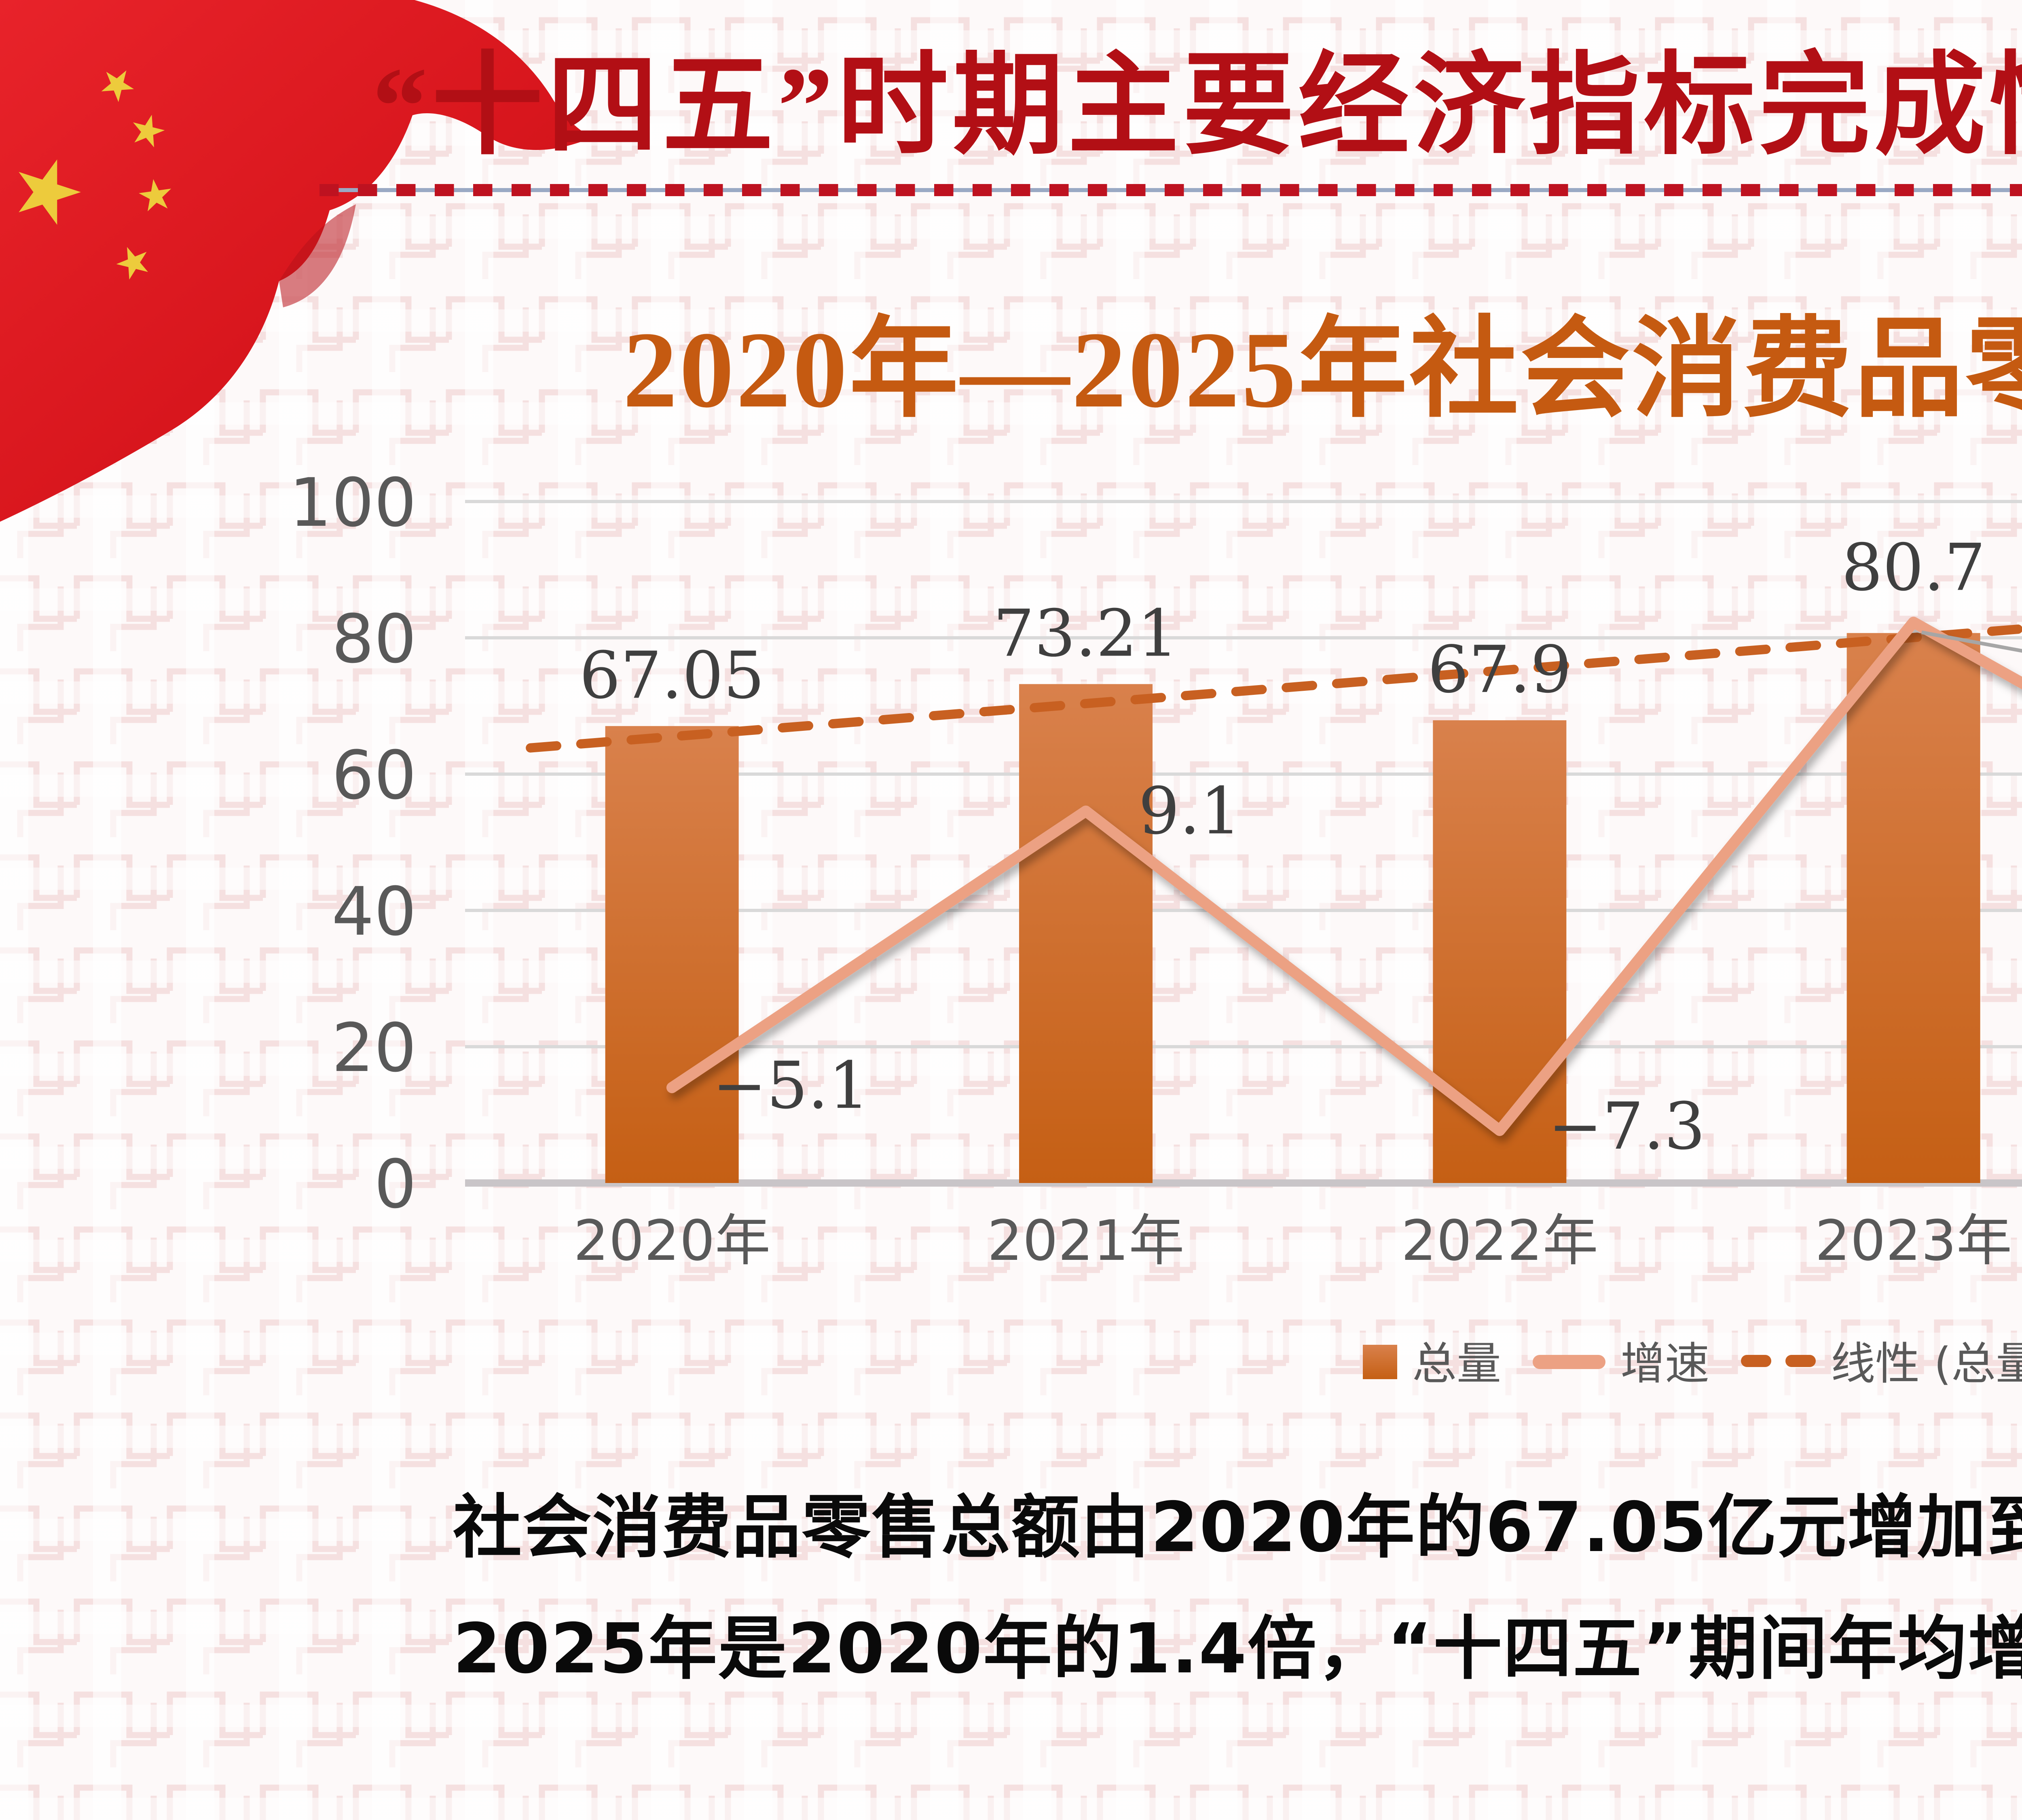 Image resolution: width=2022 pixels, height=1820 pixels. What do you see at coordinates (50, 192) in the screenshot?
I see `flag-big-star` at bounding box center [50, 192].